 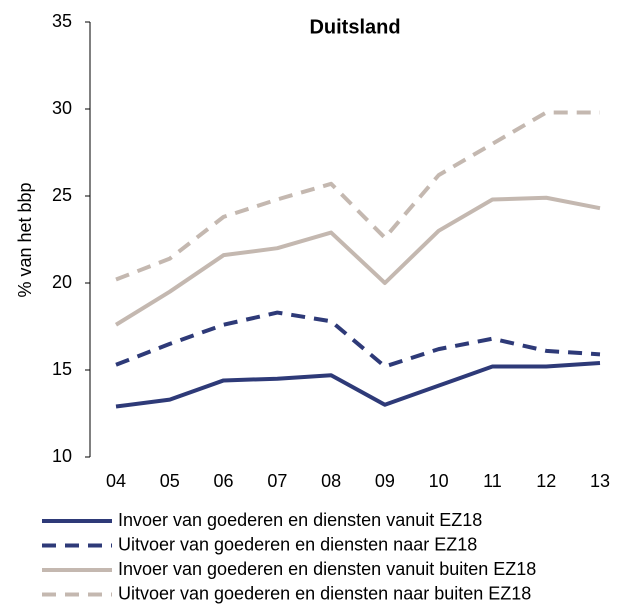 I want to click on x-tick-label: 13, so click(x=600, y=481).